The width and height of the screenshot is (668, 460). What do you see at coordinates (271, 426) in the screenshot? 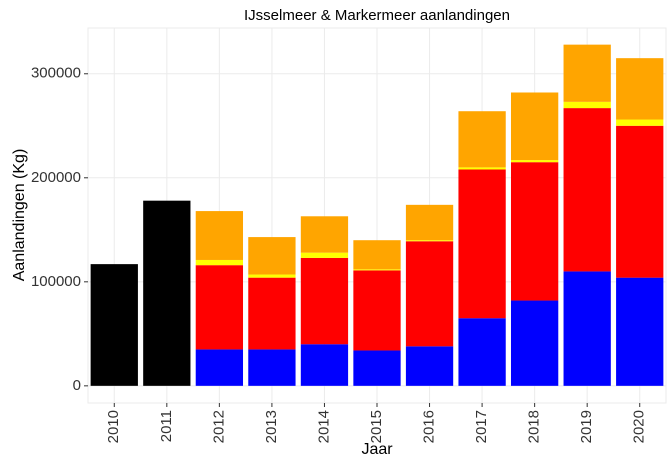
I see `x-tick-label: 2013` at bounding box center [271, 426].